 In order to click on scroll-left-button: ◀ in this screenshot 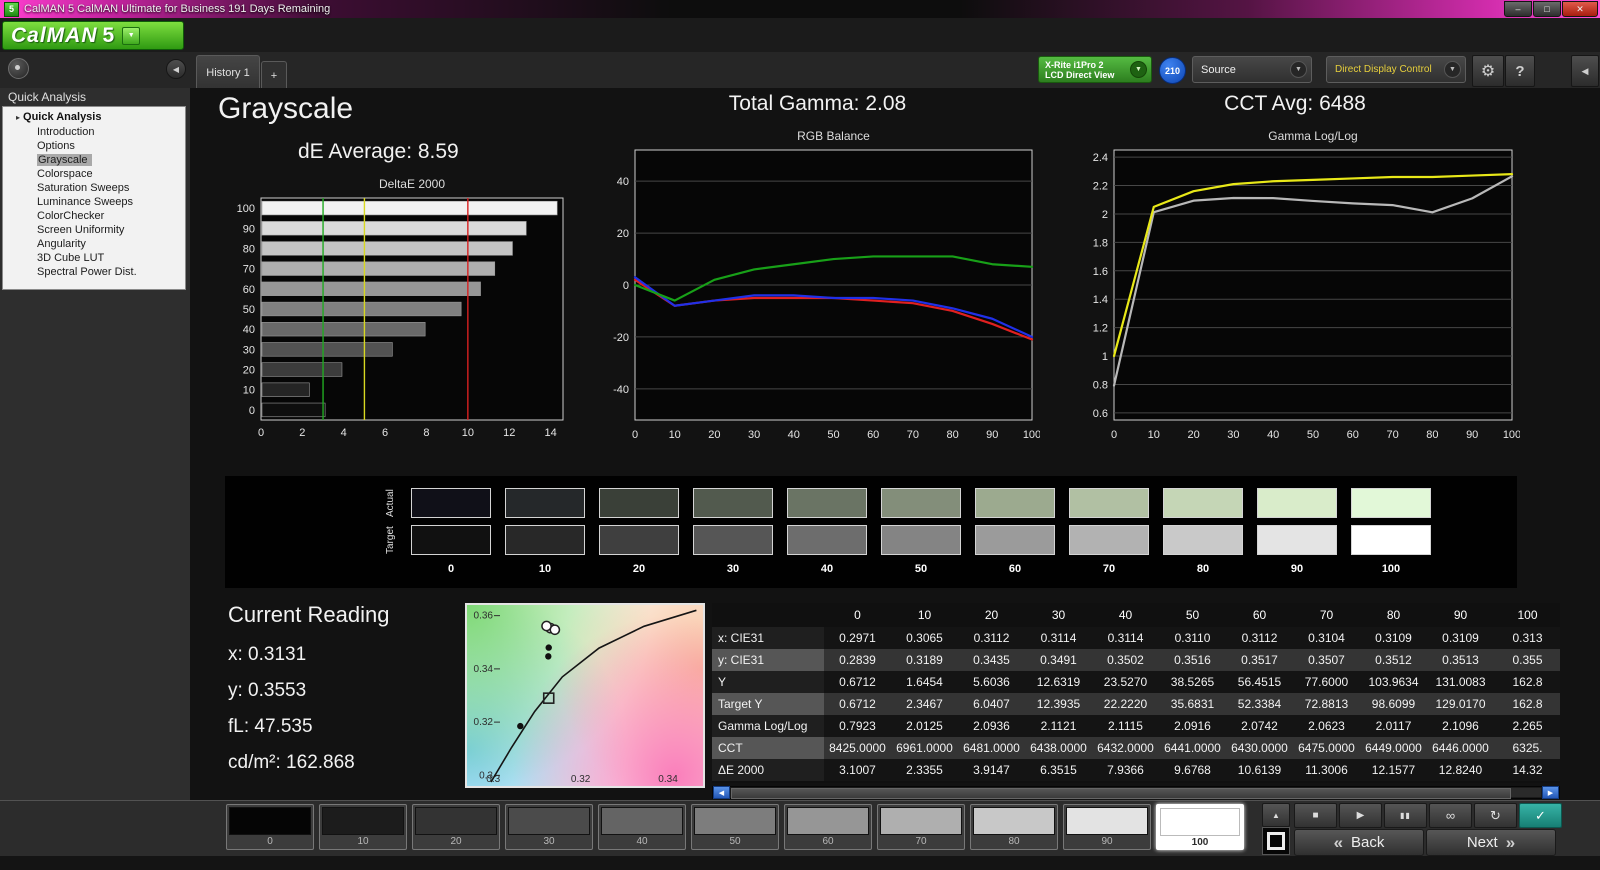, I will do `click(721, 792)`.